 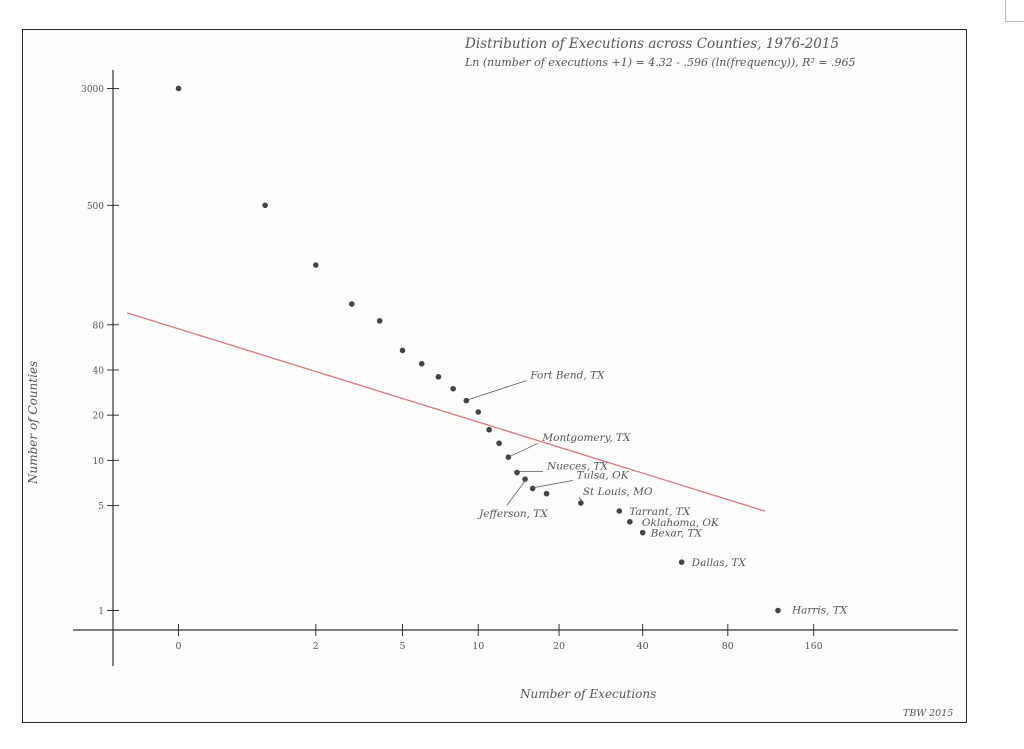 I want to click on y-tick-label: 10, so click(x=99, y=462).